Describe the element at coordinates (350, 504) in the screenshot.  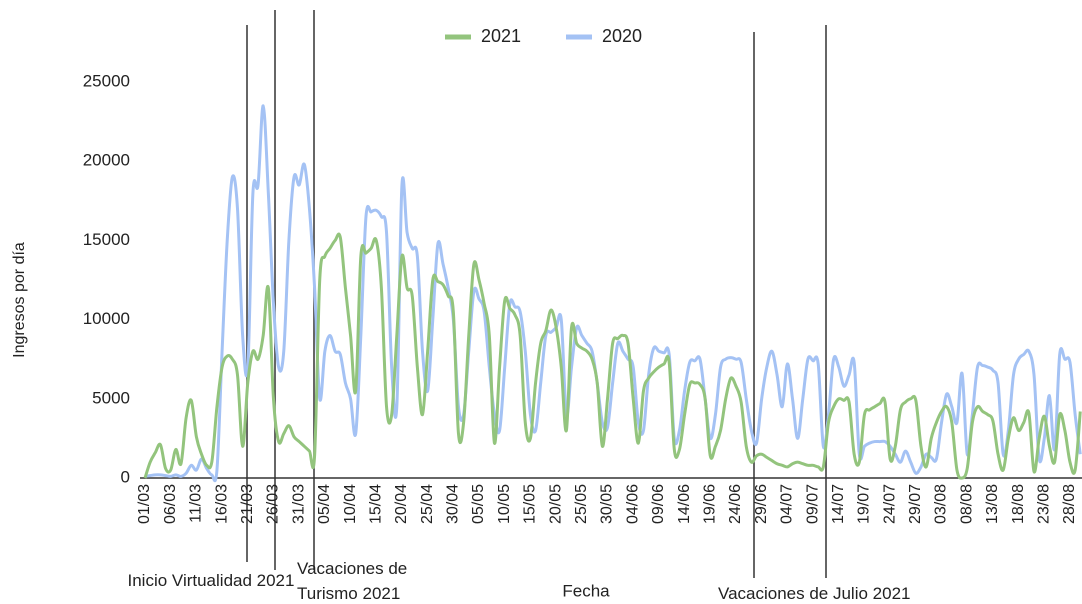
I see `x-tick-label: 10/04` at that location.